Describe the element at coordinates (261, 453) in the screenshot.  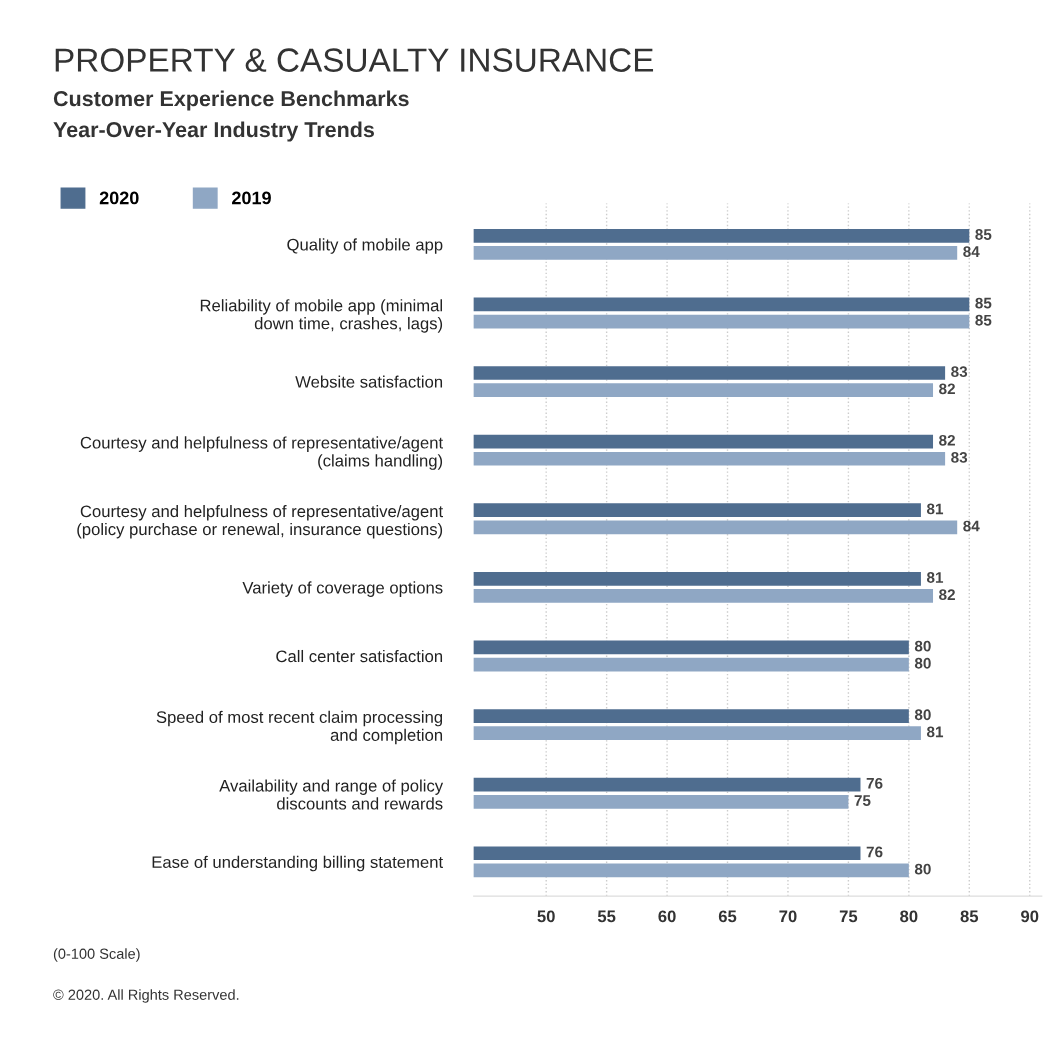
I see `y-tick-label: Courtesy and helpfulness of representative/agent (claims handling)` at that location.